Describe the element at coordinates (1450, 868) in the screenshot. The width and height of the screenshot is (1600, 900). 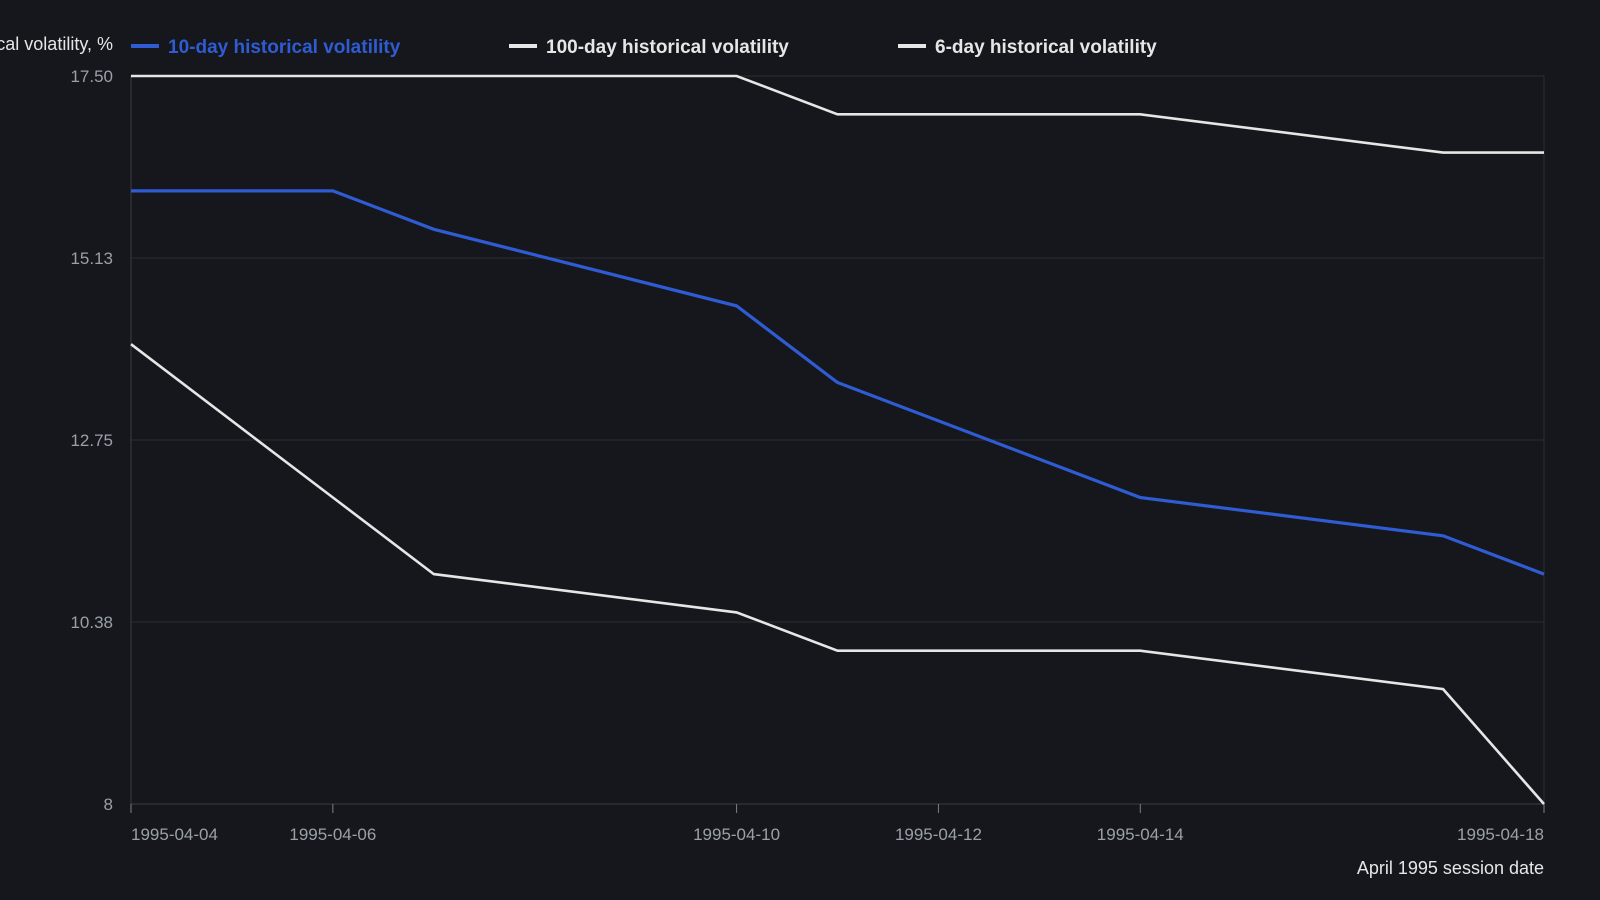
I see `x-axis-title: April 1995 session date` at that location.